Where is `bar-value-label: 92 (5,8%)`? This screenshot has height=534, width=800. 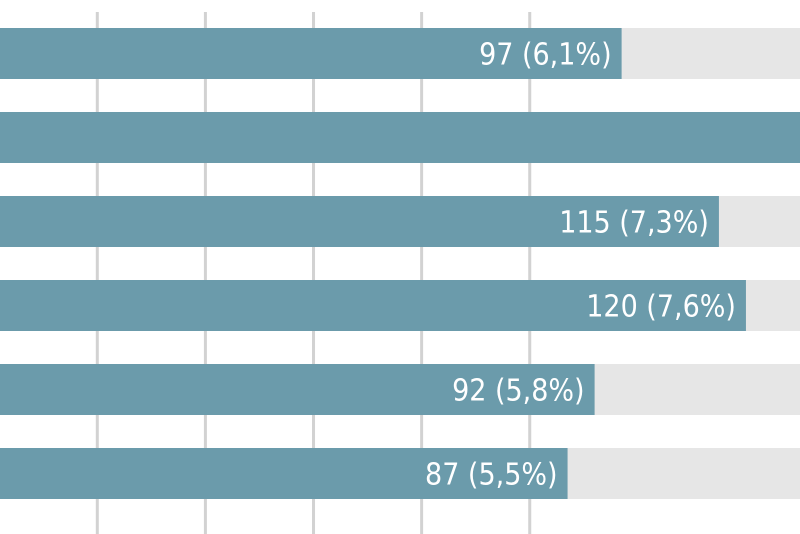 bar-value-label: 92 (5,8%) is located at coordinates (518, 391).